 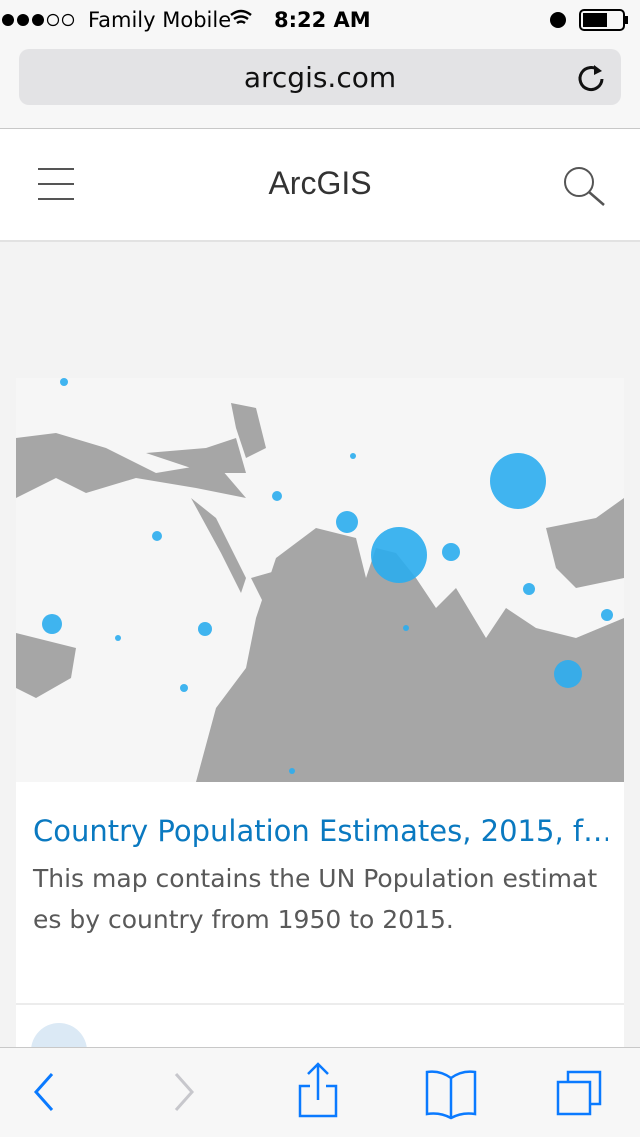 I want to click on site-header: ArcGIS, so click(x=320, y=185).